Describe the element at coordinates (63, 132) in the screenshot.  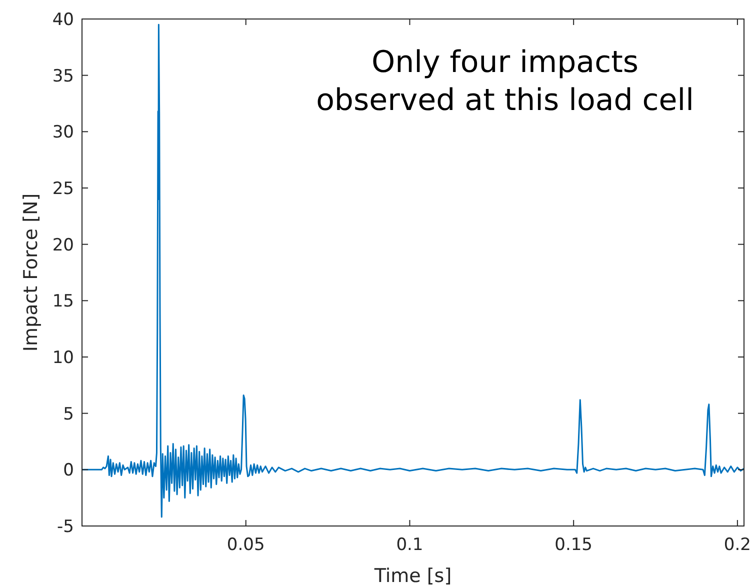
I see `y-tick-label: 30` at that location.